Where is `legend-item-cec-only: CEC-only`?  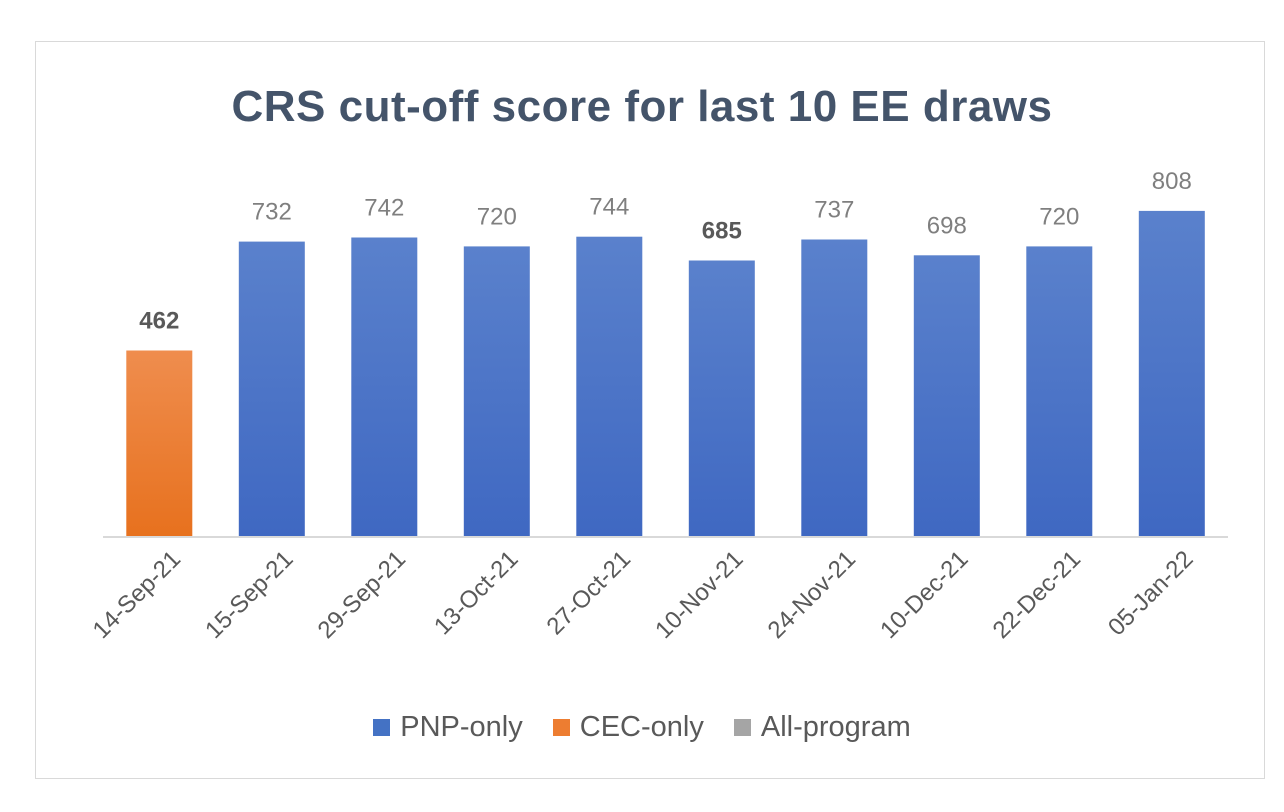
legend-item-cec-only: CEC-only is located at coordinates (628, 727).